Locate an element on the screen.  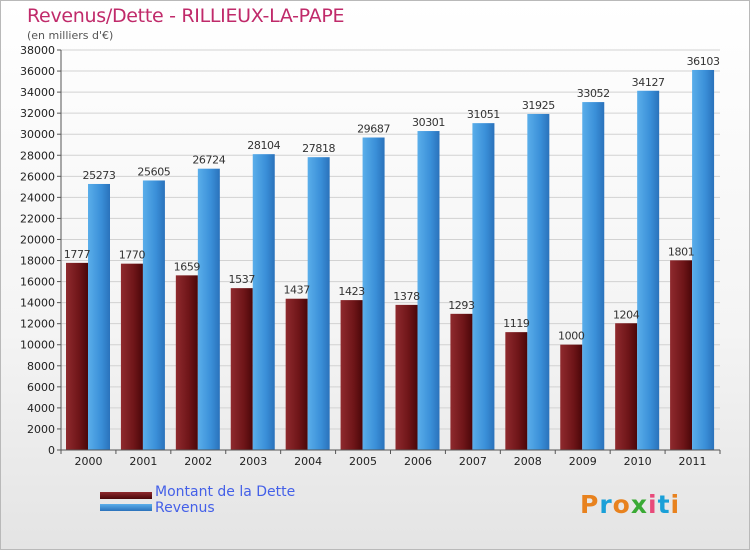
data-label-dette: 1659 is located at coordinates (187, 266).